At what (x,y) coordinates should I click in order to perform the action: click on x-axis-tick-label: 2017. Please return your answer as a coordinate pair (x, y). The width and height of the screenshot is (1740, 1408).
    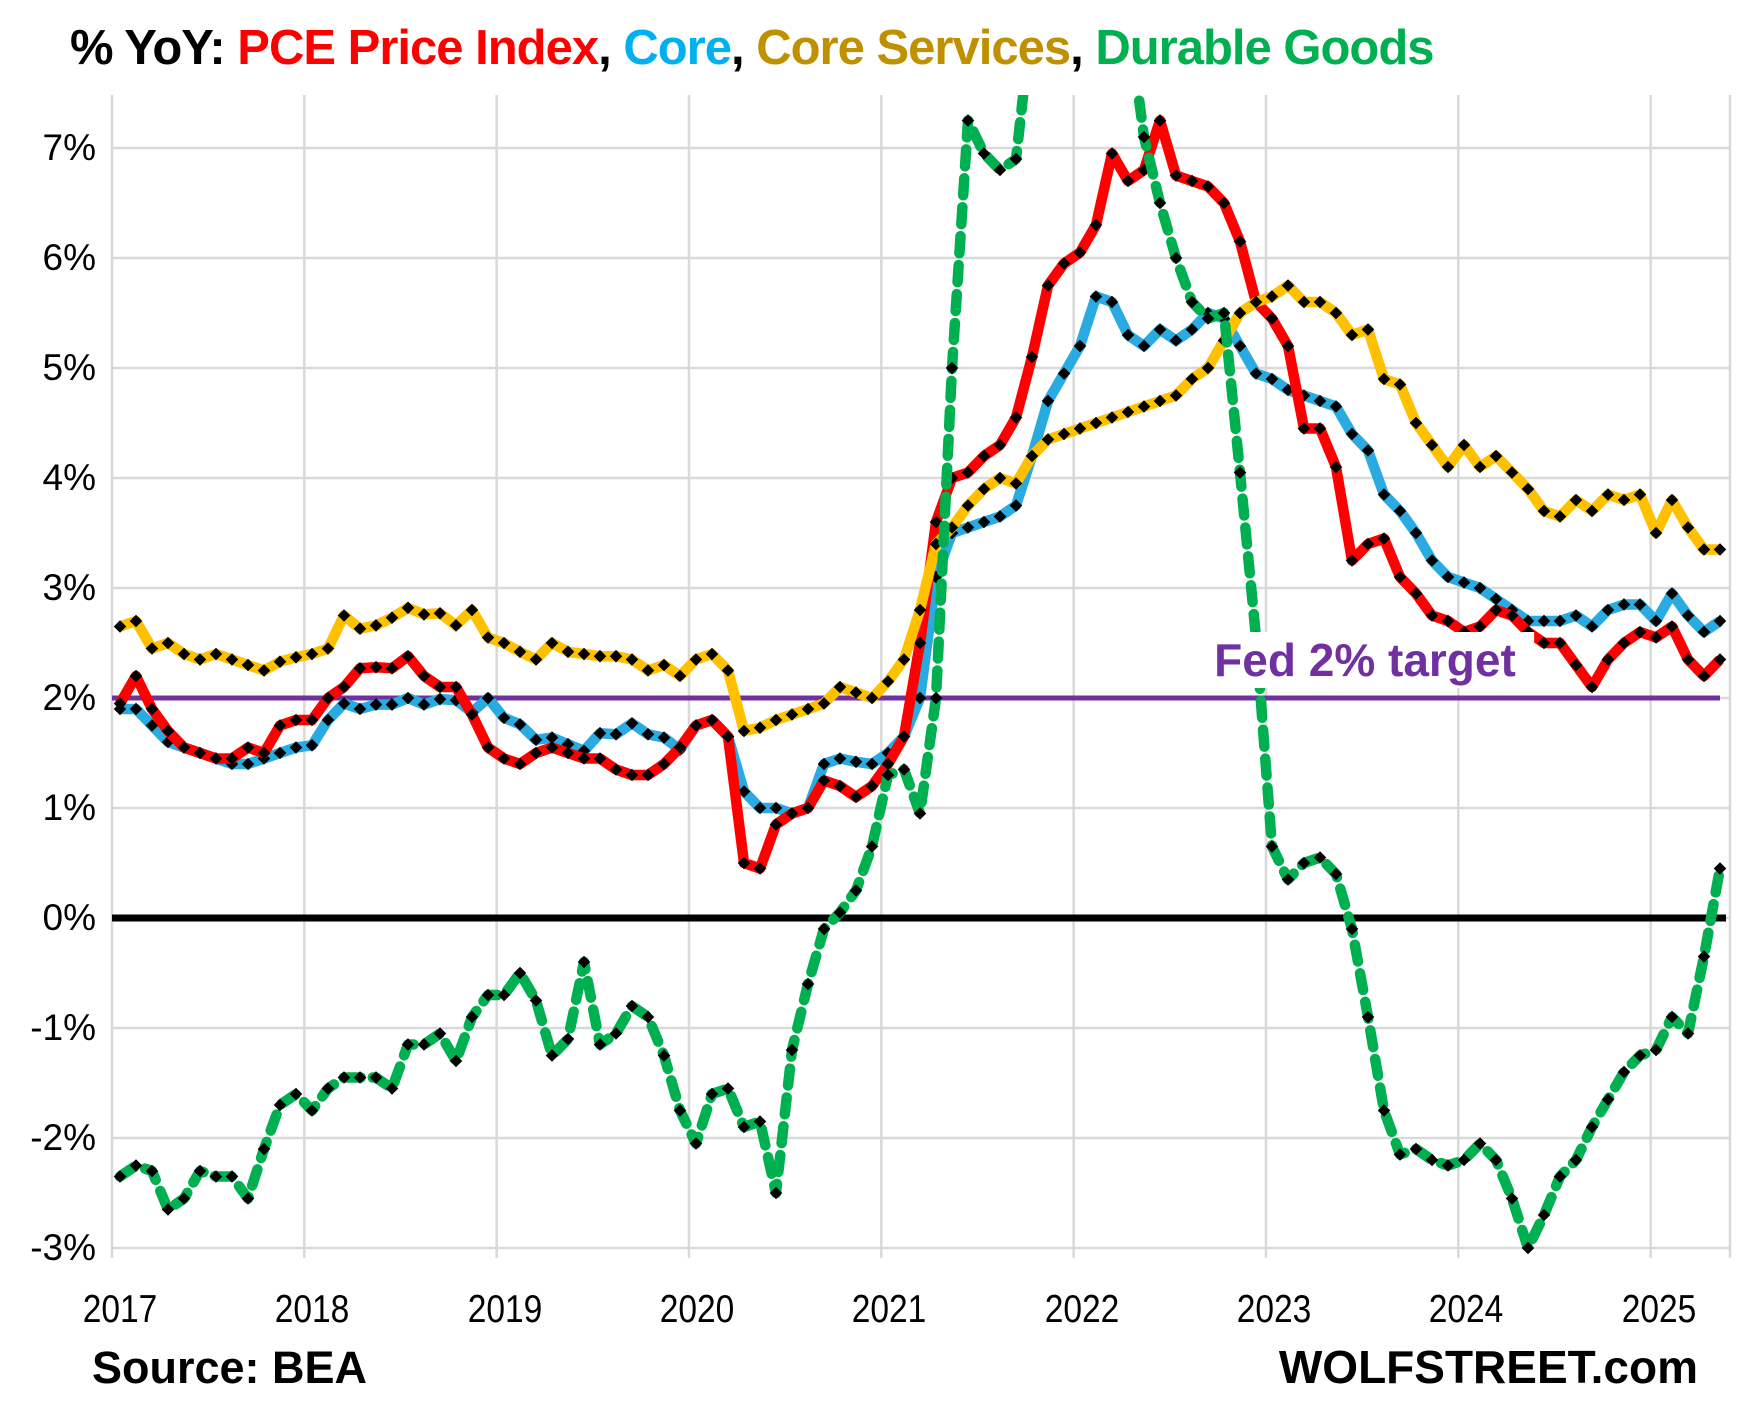
    Looking at the image, I should click on (120, 1309).